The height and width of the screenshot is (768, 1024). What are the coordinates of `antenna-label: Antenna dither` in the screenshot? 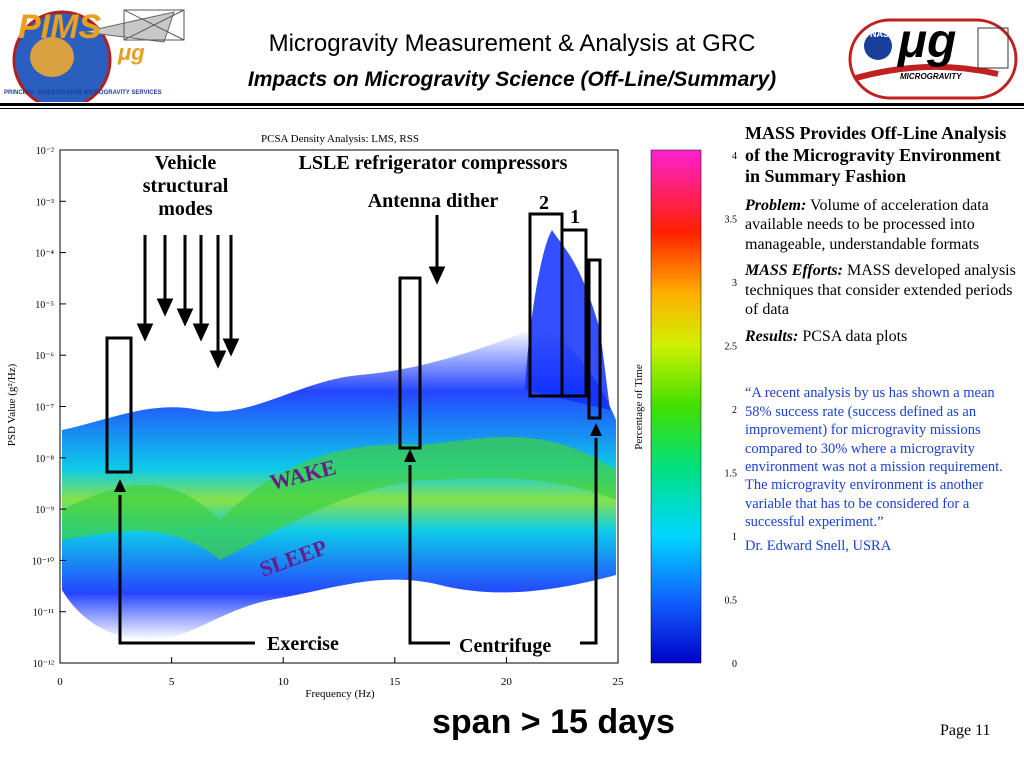 It's located at (433, 201).